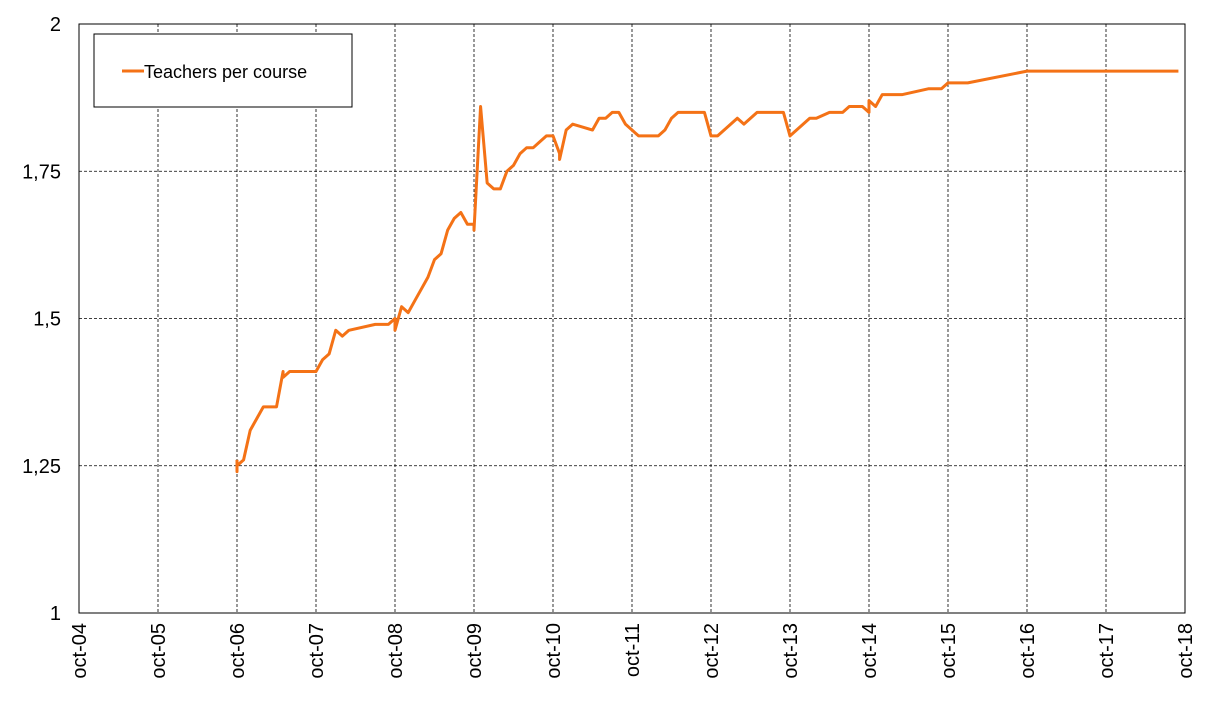 Image resolution: width=1231 pixels, height=719 pixels. Describe the element at coordinates (55, 614) in the screenshot. I see `y-tick-label: 1` at that location.